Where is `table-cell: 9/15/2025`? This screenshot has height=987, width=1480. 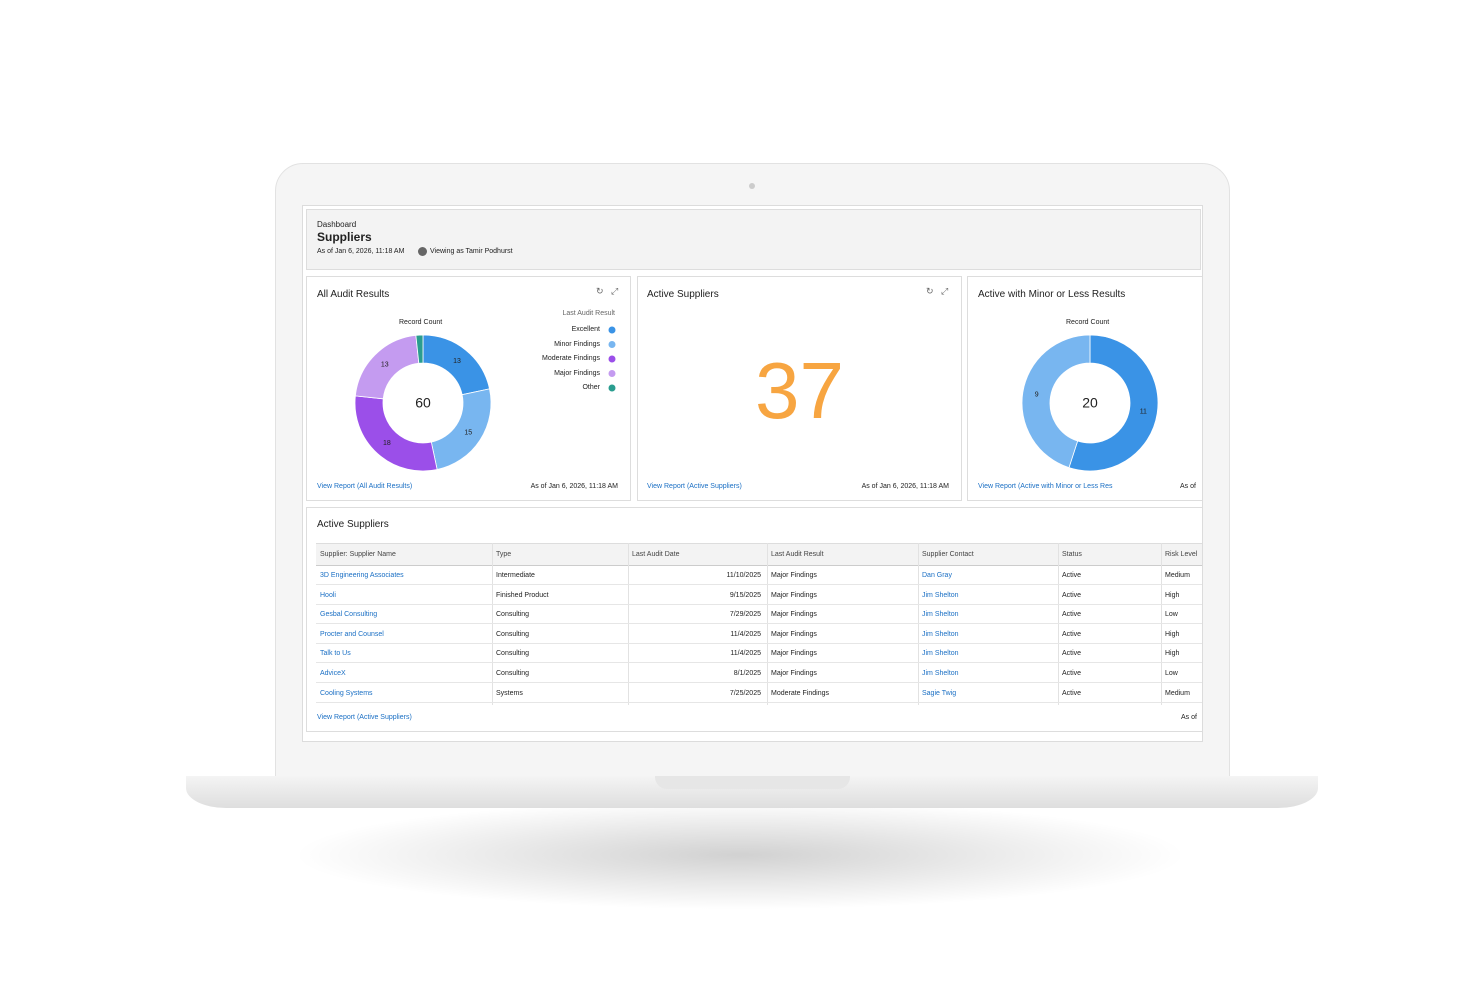 table-cell: 9/15/2025 is located at coordinates (745, 595).